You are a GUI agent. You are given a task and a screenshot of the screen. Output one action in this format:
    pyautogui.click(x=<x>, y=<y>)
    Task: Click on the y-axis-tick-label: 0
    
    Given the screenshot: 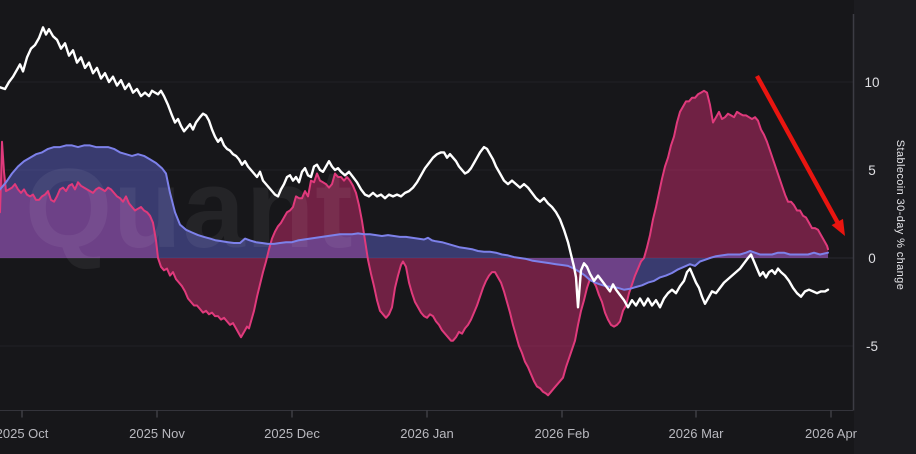 What is the action you would take?
    pyautogui.click(x=872, y=258)
    